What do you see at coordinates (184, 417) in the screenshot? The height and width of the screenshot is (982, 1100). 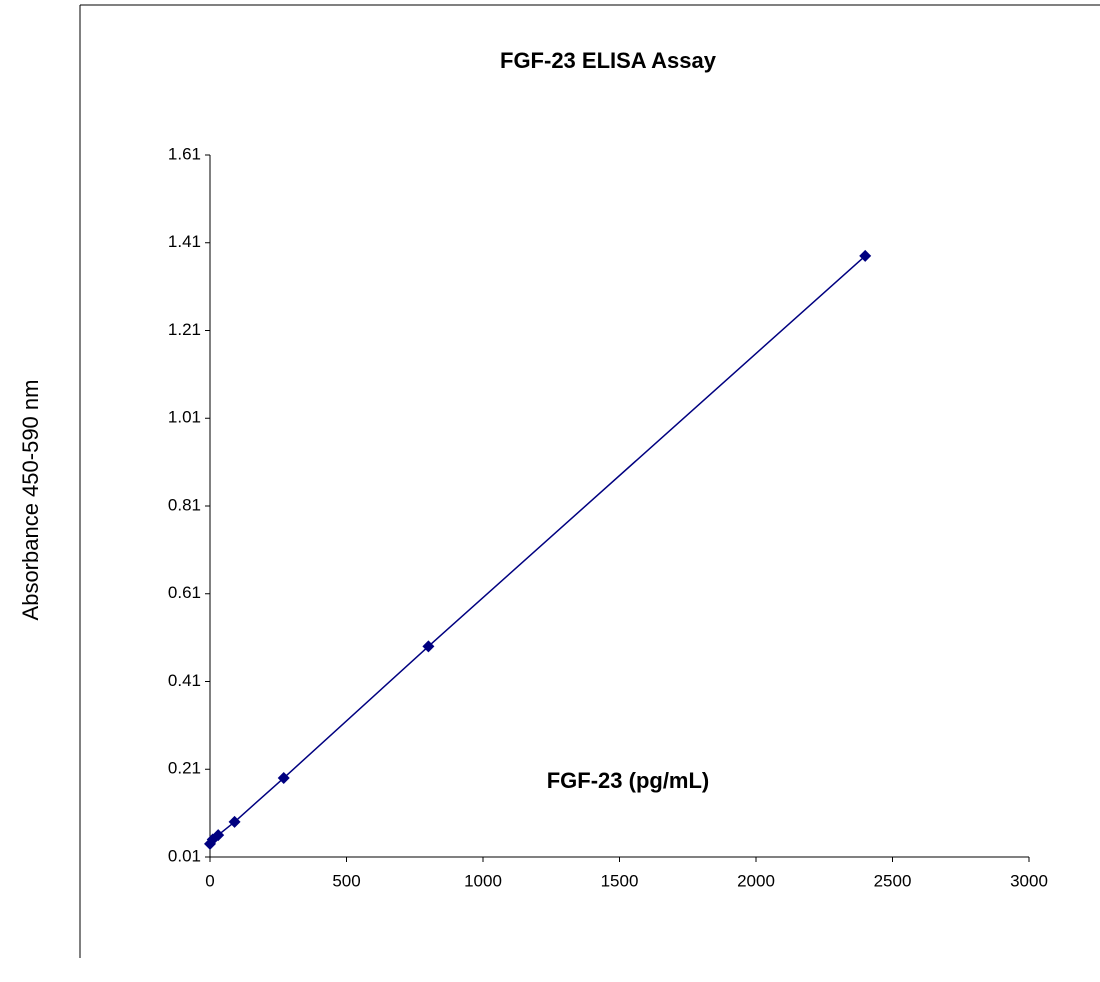 I see `y-tick-label: 1.01` at bounding box center [184, 417].